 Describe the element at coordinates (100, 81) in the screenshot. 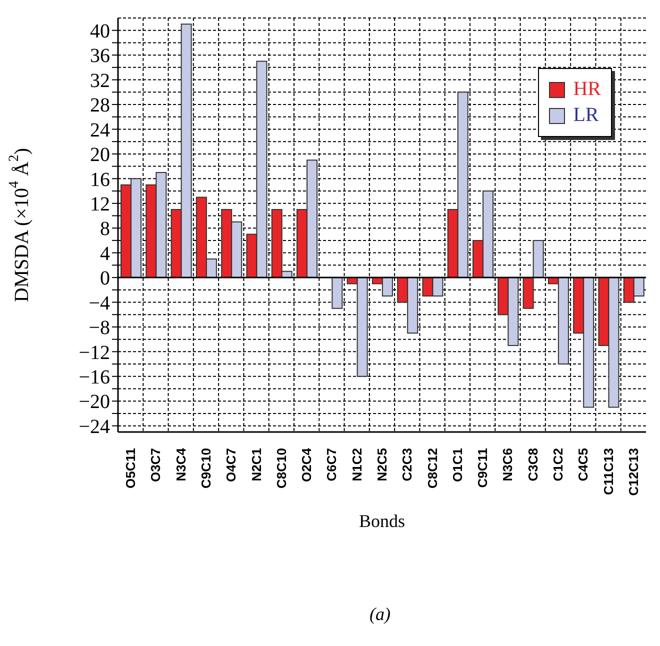

I see `y-tick-label: 32` at that location.